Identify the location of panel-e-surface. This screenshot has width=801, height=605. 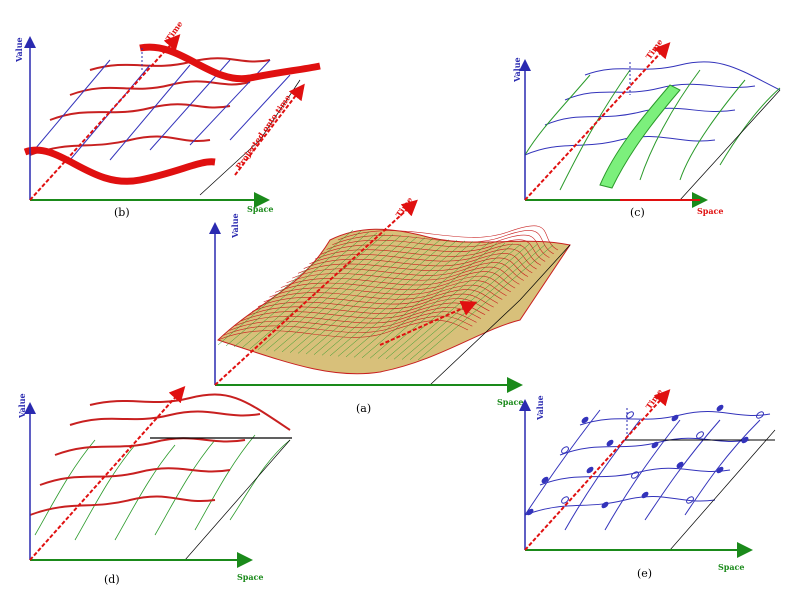
(650, 480).